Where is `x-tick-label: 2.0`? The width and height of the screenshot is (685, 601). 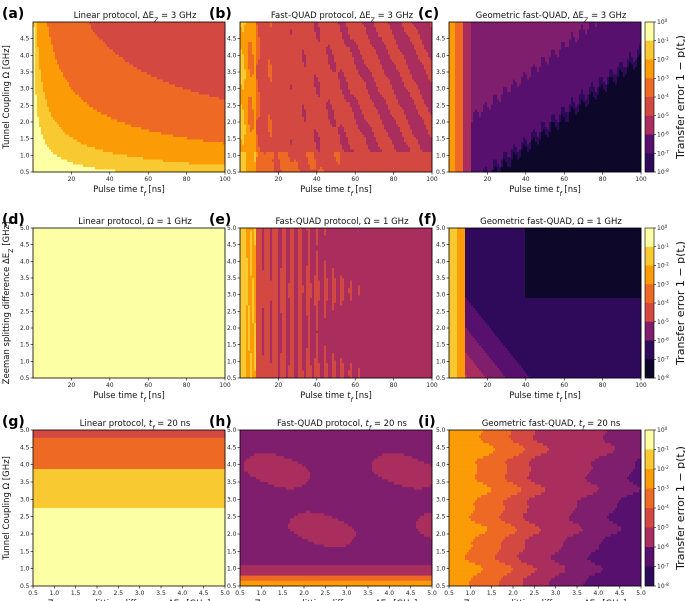
x-tick-label: 2.0 is located at coordinates (513, 593).